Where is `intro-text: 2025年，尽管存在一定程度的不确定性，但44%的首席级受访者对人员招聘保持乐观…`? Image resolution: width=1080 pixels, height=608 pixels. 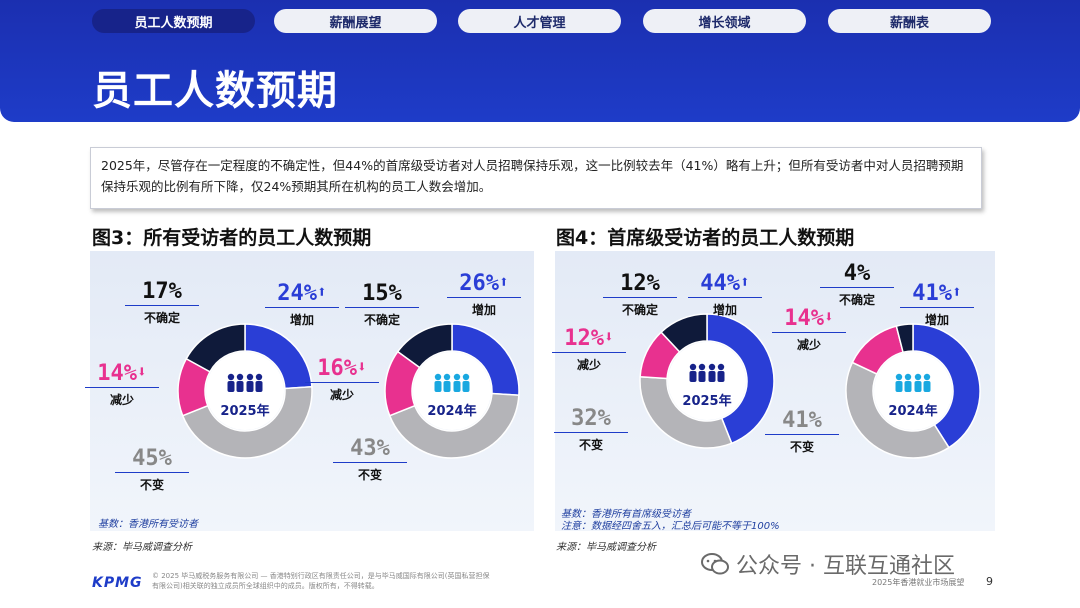 intro-text: 2025年，尽管存在一定程度的不确定性，但44%的首席级受访者对人员招聘保持乐观… is located at coordinates (536, 178).